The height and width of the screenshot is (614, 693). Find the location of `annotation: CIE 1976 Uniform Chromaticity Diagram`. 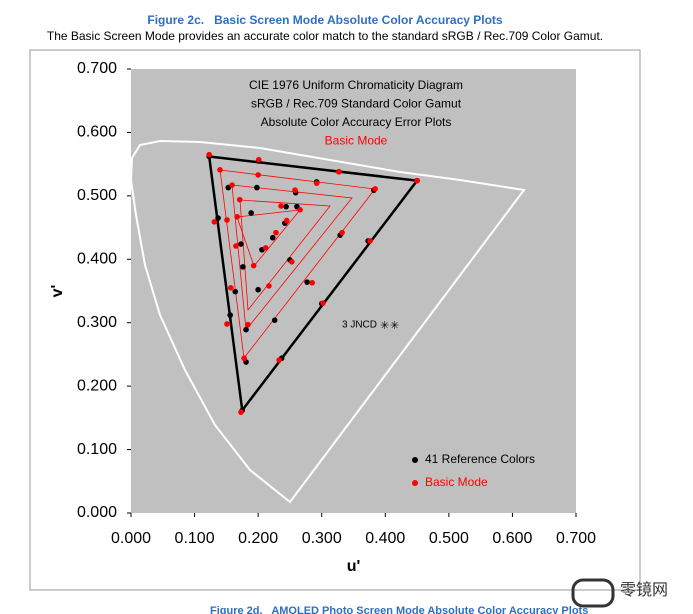

annotation: CIE 1976 Uniform Chromaticity Diagram is located at coordinates (356, 85).